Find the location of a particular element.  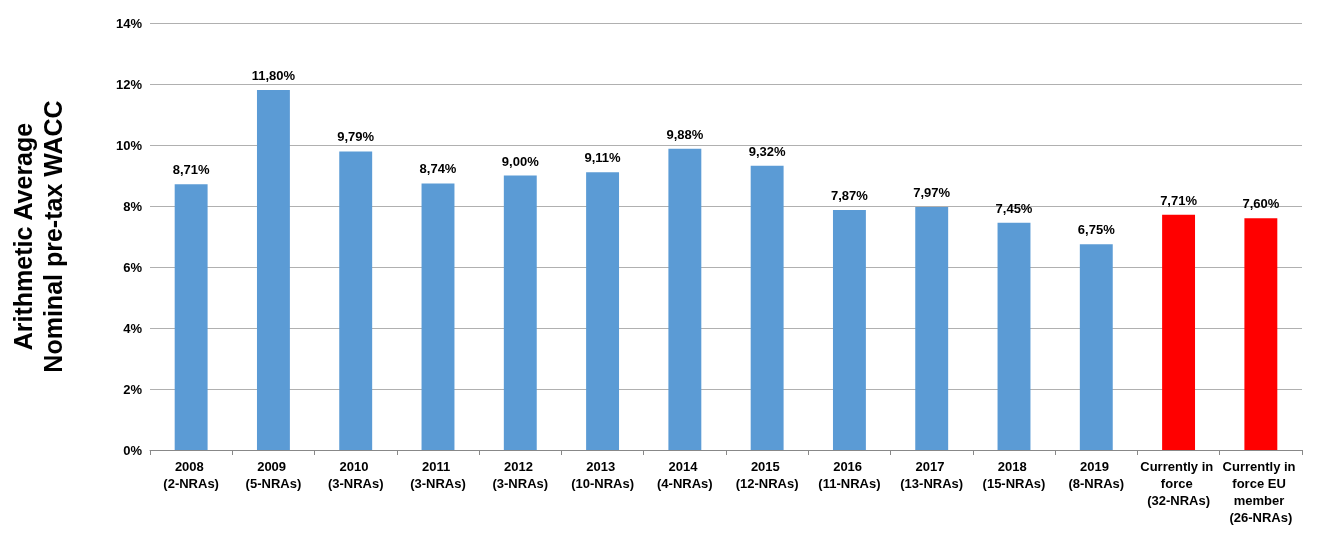

x-tick-label: 2010 (3-NRAs) is located at coordinates (355, 475).